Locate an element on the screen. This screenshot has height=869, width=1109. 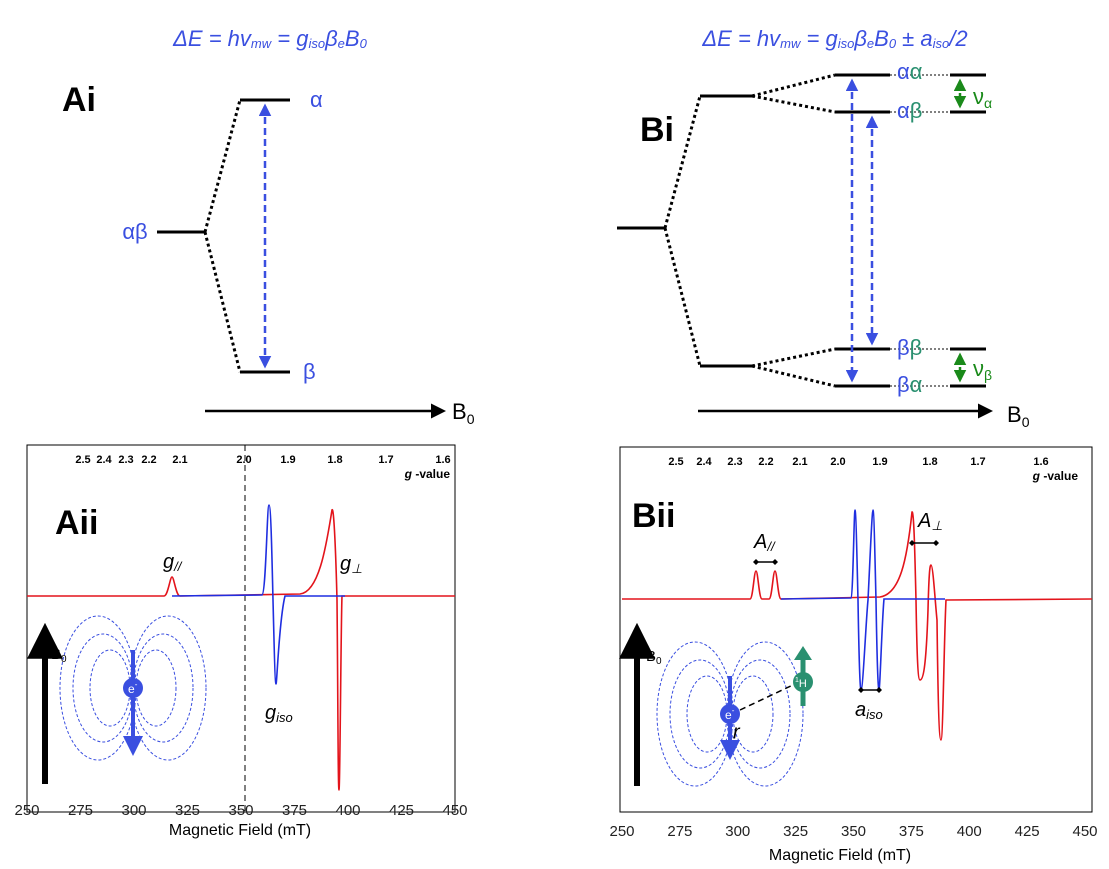
annotation: g// is located at coordinates (173, 562).